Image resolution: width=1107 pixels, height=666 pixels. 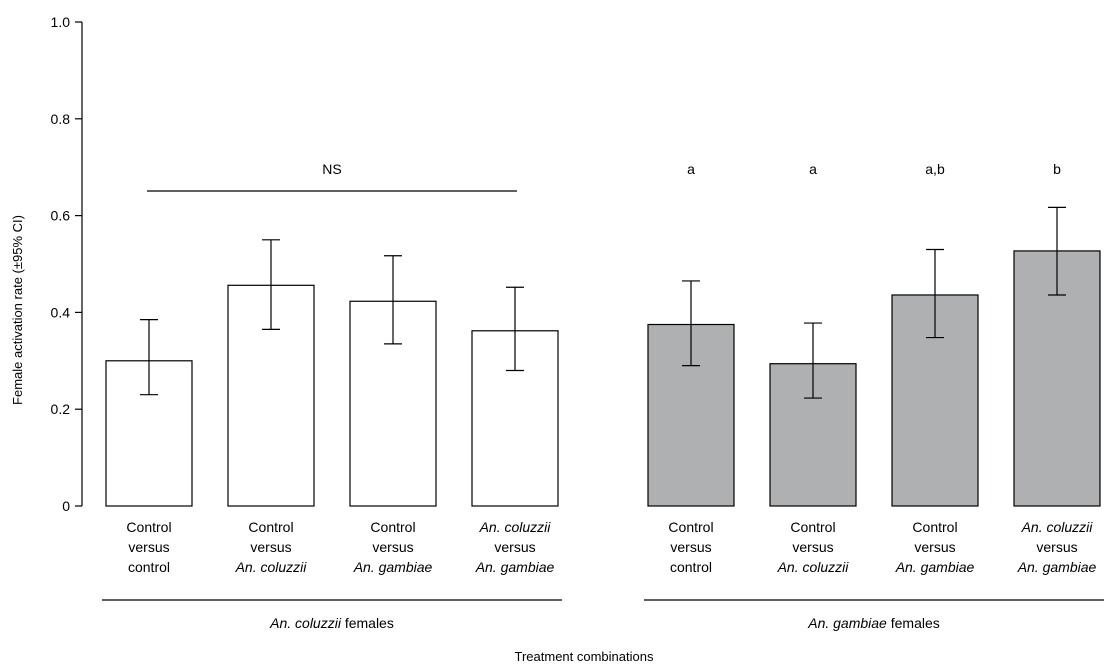 I want to click on significance-letter: a,b, so click(x=935, y=169).